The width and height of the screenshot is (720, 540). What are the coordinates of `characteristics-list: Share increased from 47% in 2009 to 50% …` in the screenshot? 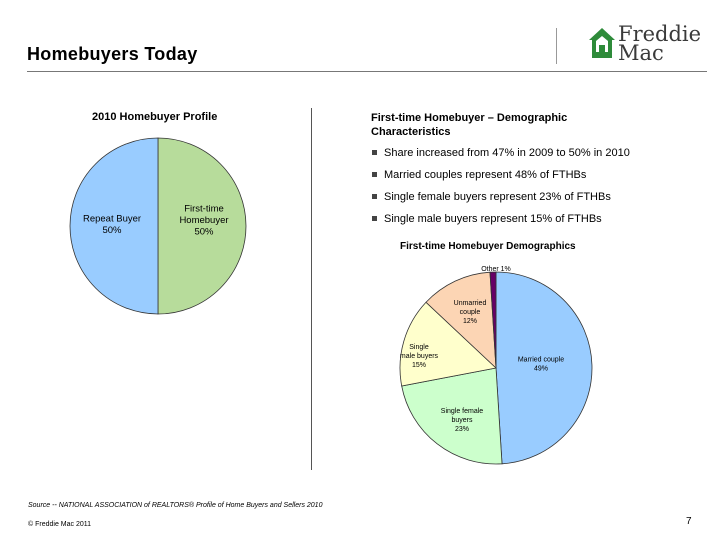 It's located at (542, 189).